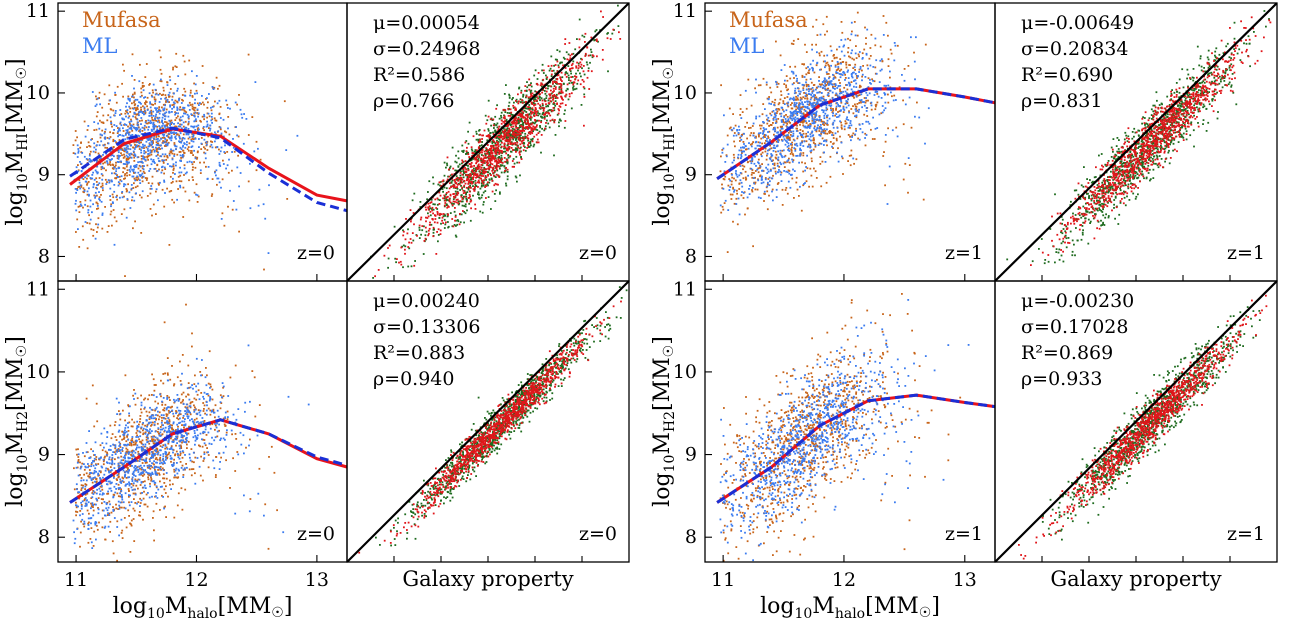 This screenshot has height=623, width=1299. I want to click on stat-line: R²=0.586, so click(419, 75).